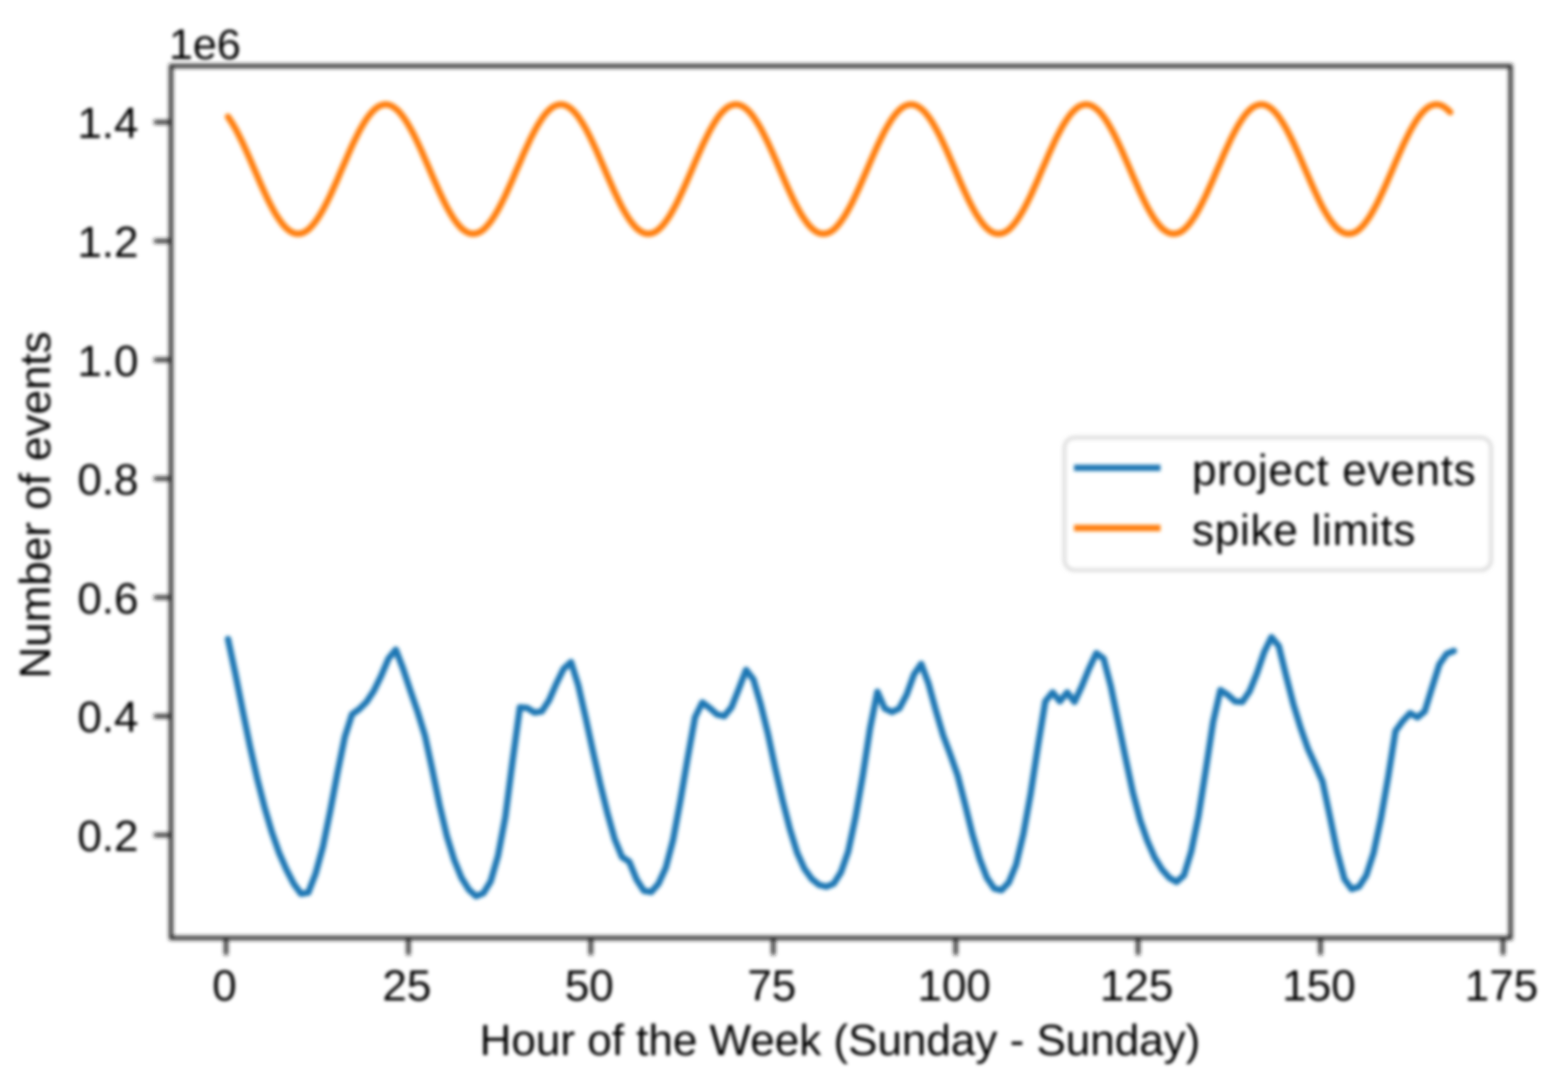 The image size is (1564, 1080). I want to click on svg-text: Number of events, so click(35, 504).